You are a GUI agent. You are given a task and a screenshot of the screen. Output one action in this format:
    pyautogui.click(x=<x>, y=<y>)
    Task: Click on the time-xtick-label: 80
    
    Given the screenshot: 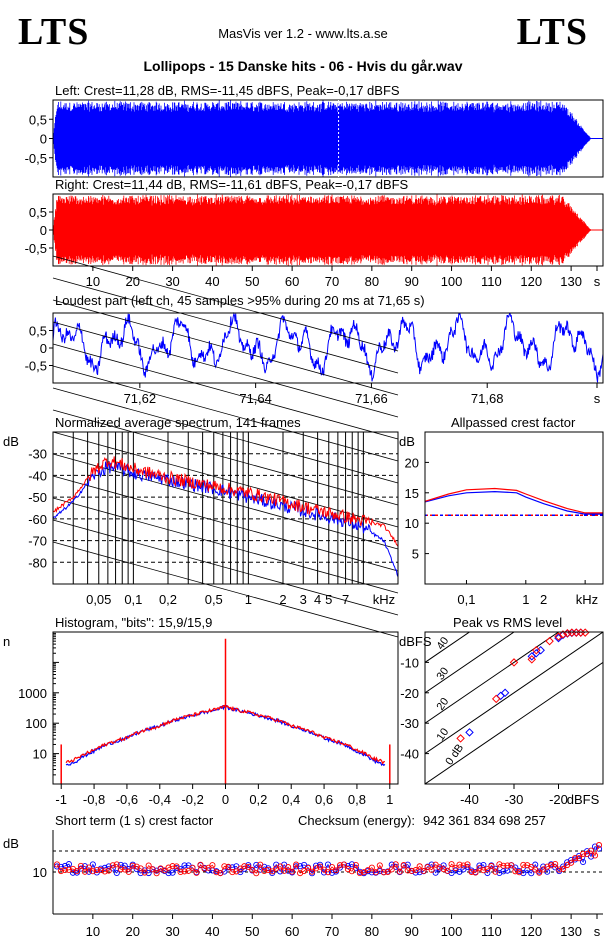 What is the action you would take?
    pyautogui.click(x=372, y=281)
    